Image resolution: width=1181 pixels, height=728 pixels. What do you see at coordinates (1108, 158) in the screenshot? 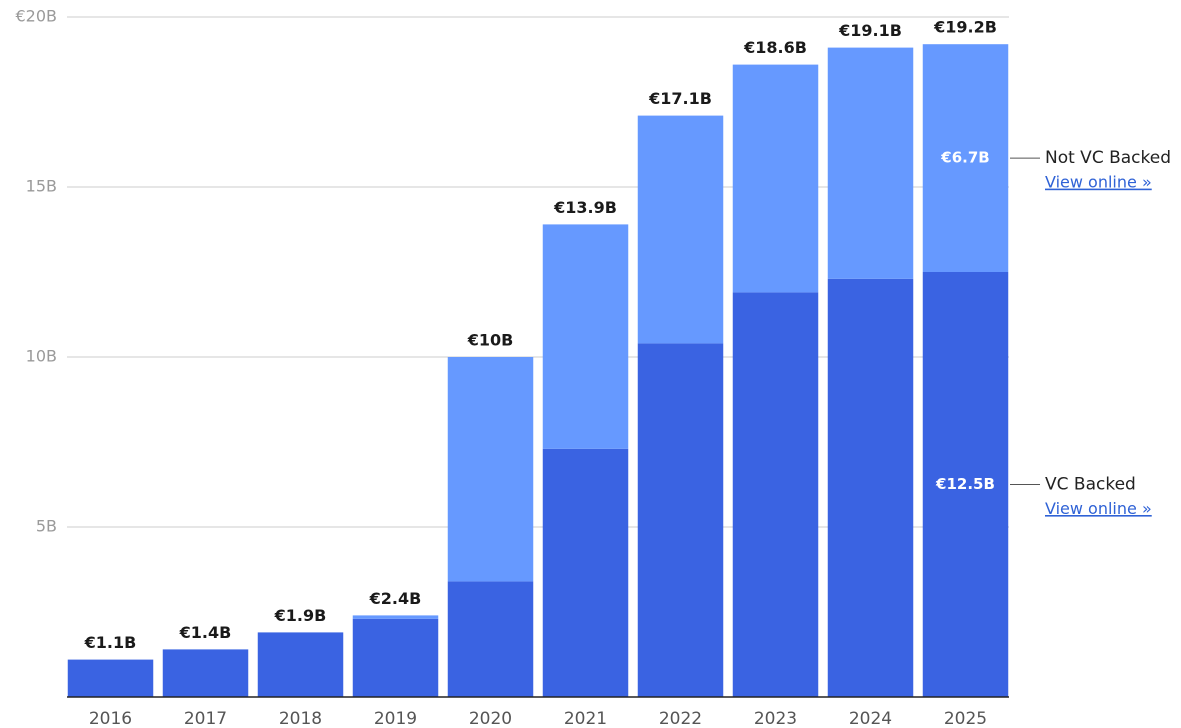
I see `legend-label: Not VC Backed` at bounding box center [1108, 158].